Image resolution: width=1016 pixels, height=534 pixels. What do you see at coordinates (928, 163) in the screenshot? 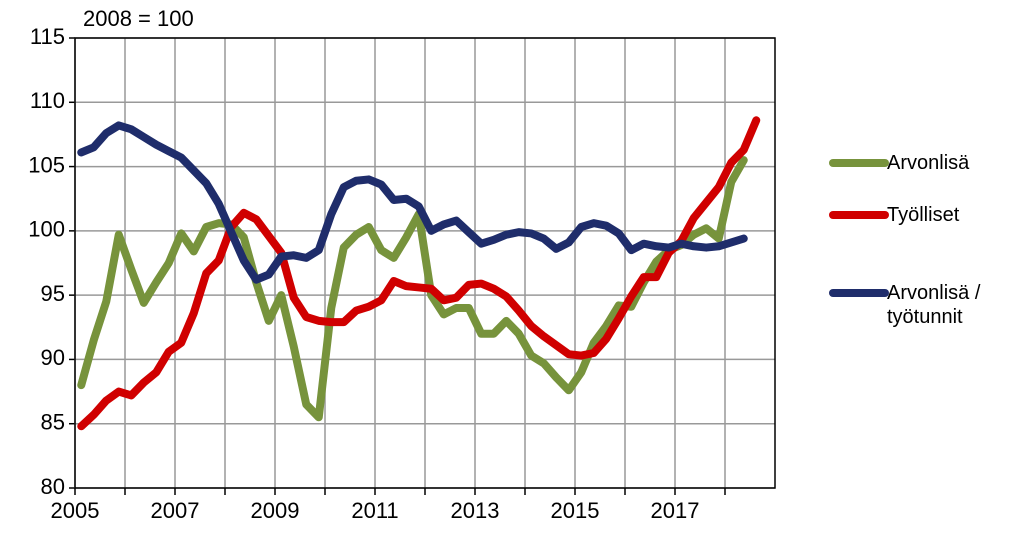
I see `legend-label: Arvonlisä` at bounding box center [928, 163].